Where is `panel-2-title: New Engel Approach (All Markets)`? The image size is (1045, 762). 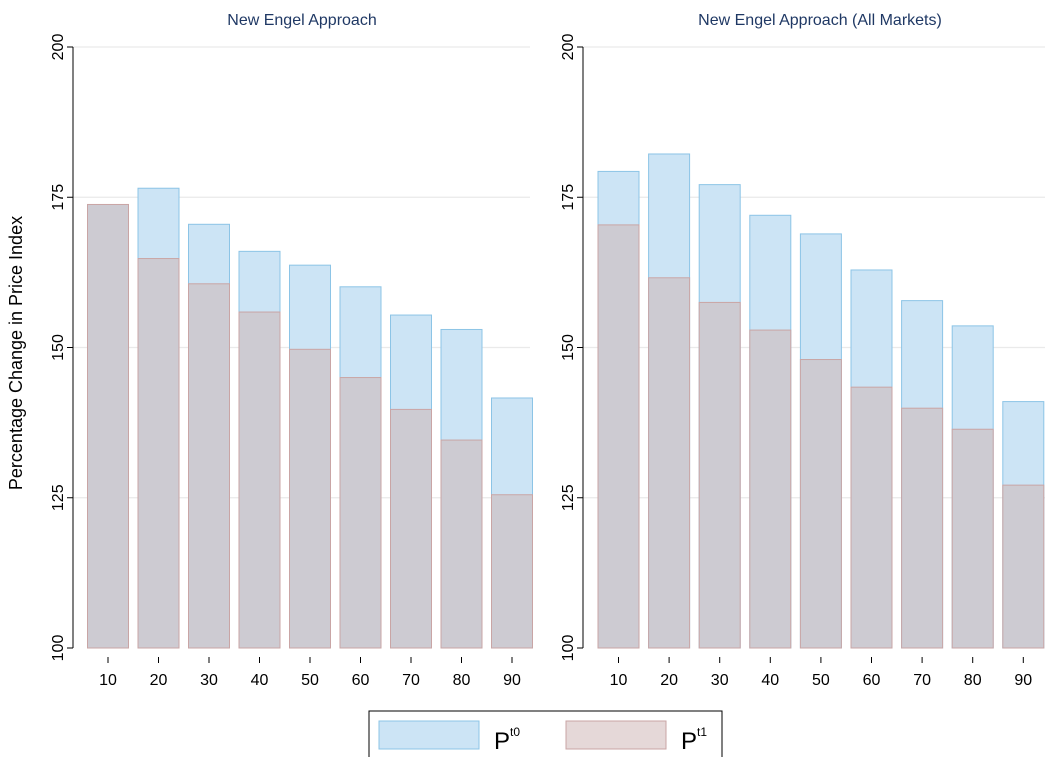 panel-2-title: New Engel Approach (All Markets) is located at coordinates (820, 20).